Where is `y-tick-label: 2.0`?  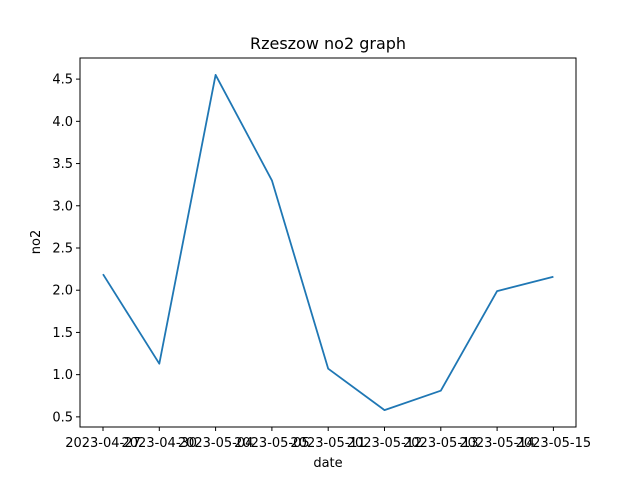 y-tick-label: 2.0 is located at coordinates (62, 291).